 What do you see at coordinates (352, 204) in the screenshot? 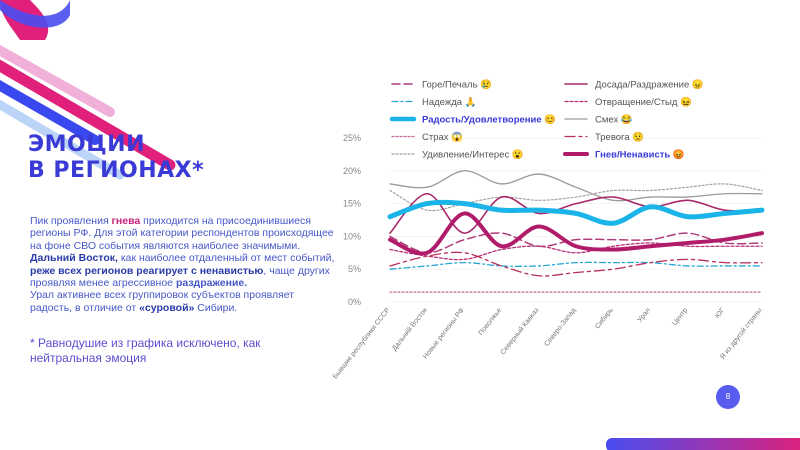
I see `y-tick-label: 15%` at bounding box center [352, 204].